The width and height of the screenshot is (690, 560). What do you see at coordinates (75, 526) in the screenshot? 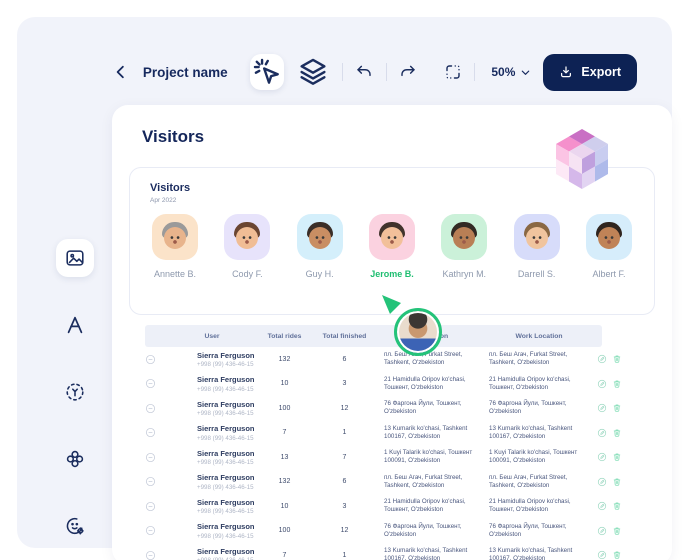
I see `sidebar-item-sticker-tool` at bounding box center [75, 526].